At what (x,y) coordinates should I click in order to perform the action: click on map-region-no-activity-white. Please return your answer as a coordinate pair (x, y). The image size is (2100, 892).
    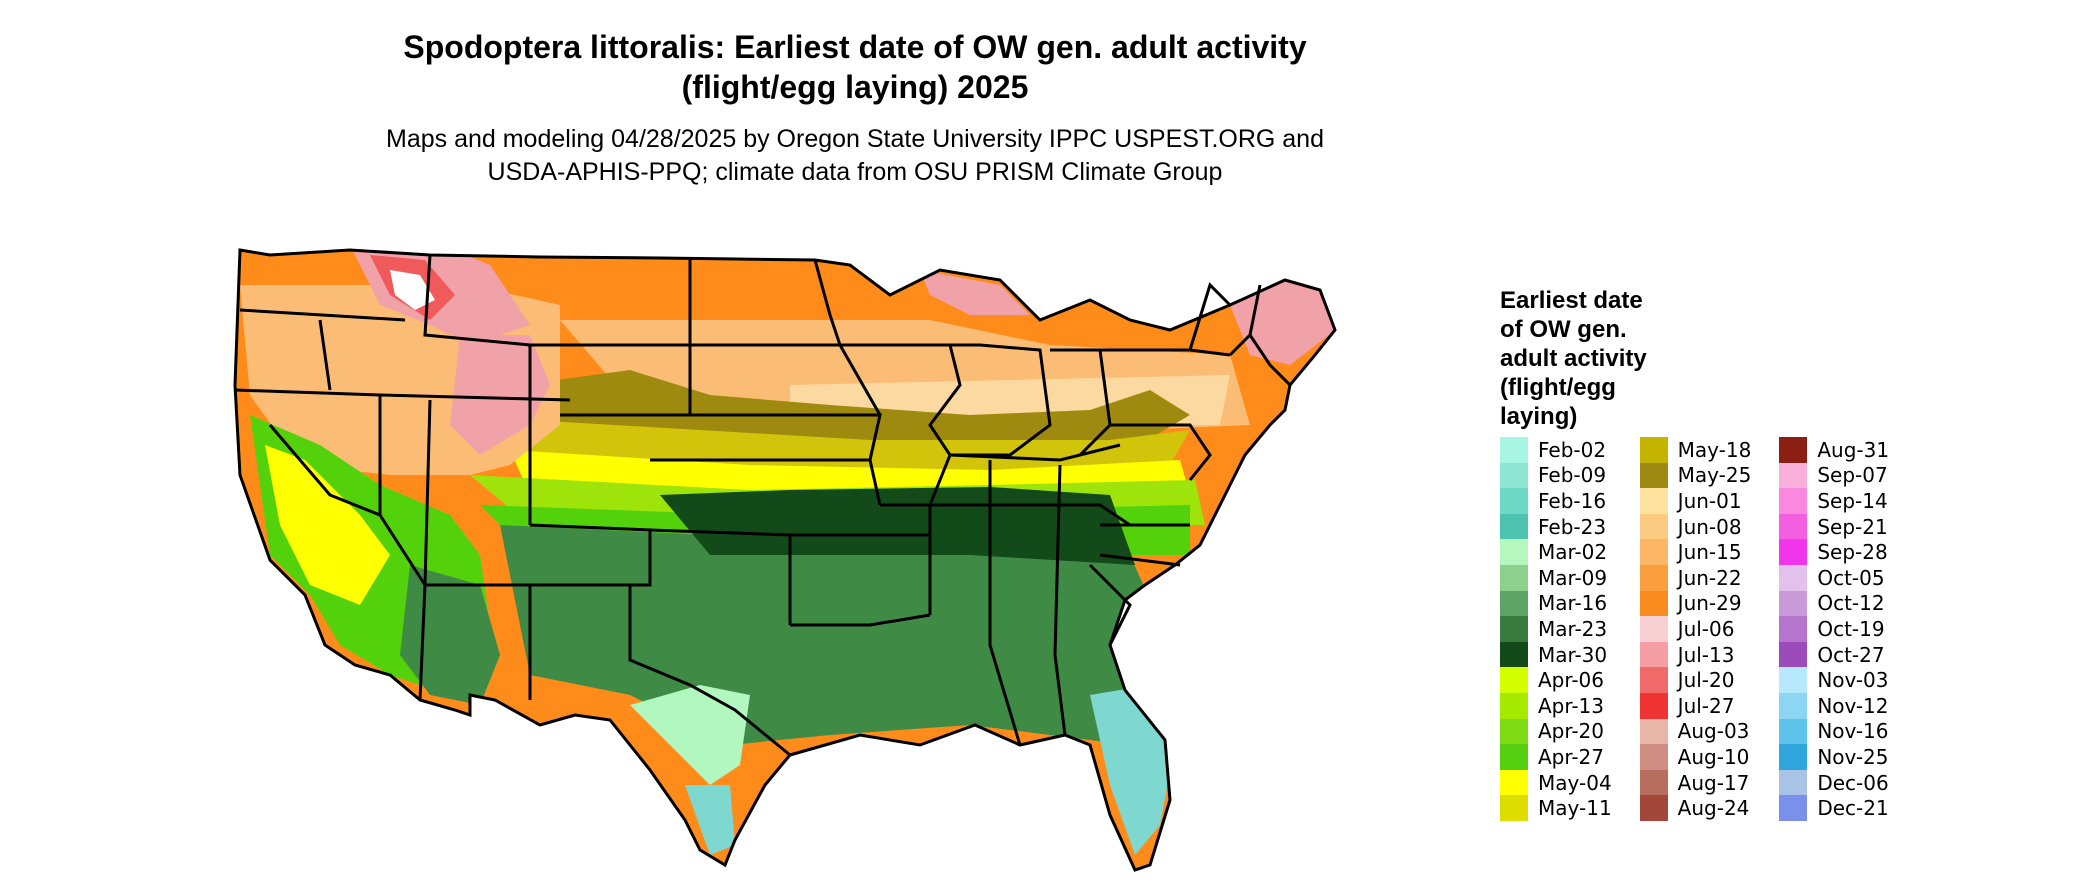
    Looking at the image, I should click on (412, 290).